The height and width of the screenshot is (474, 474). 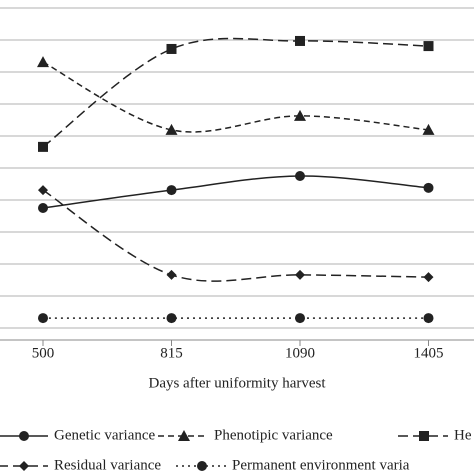 I want to click on legend-label: He, so click(x=463, y=435).